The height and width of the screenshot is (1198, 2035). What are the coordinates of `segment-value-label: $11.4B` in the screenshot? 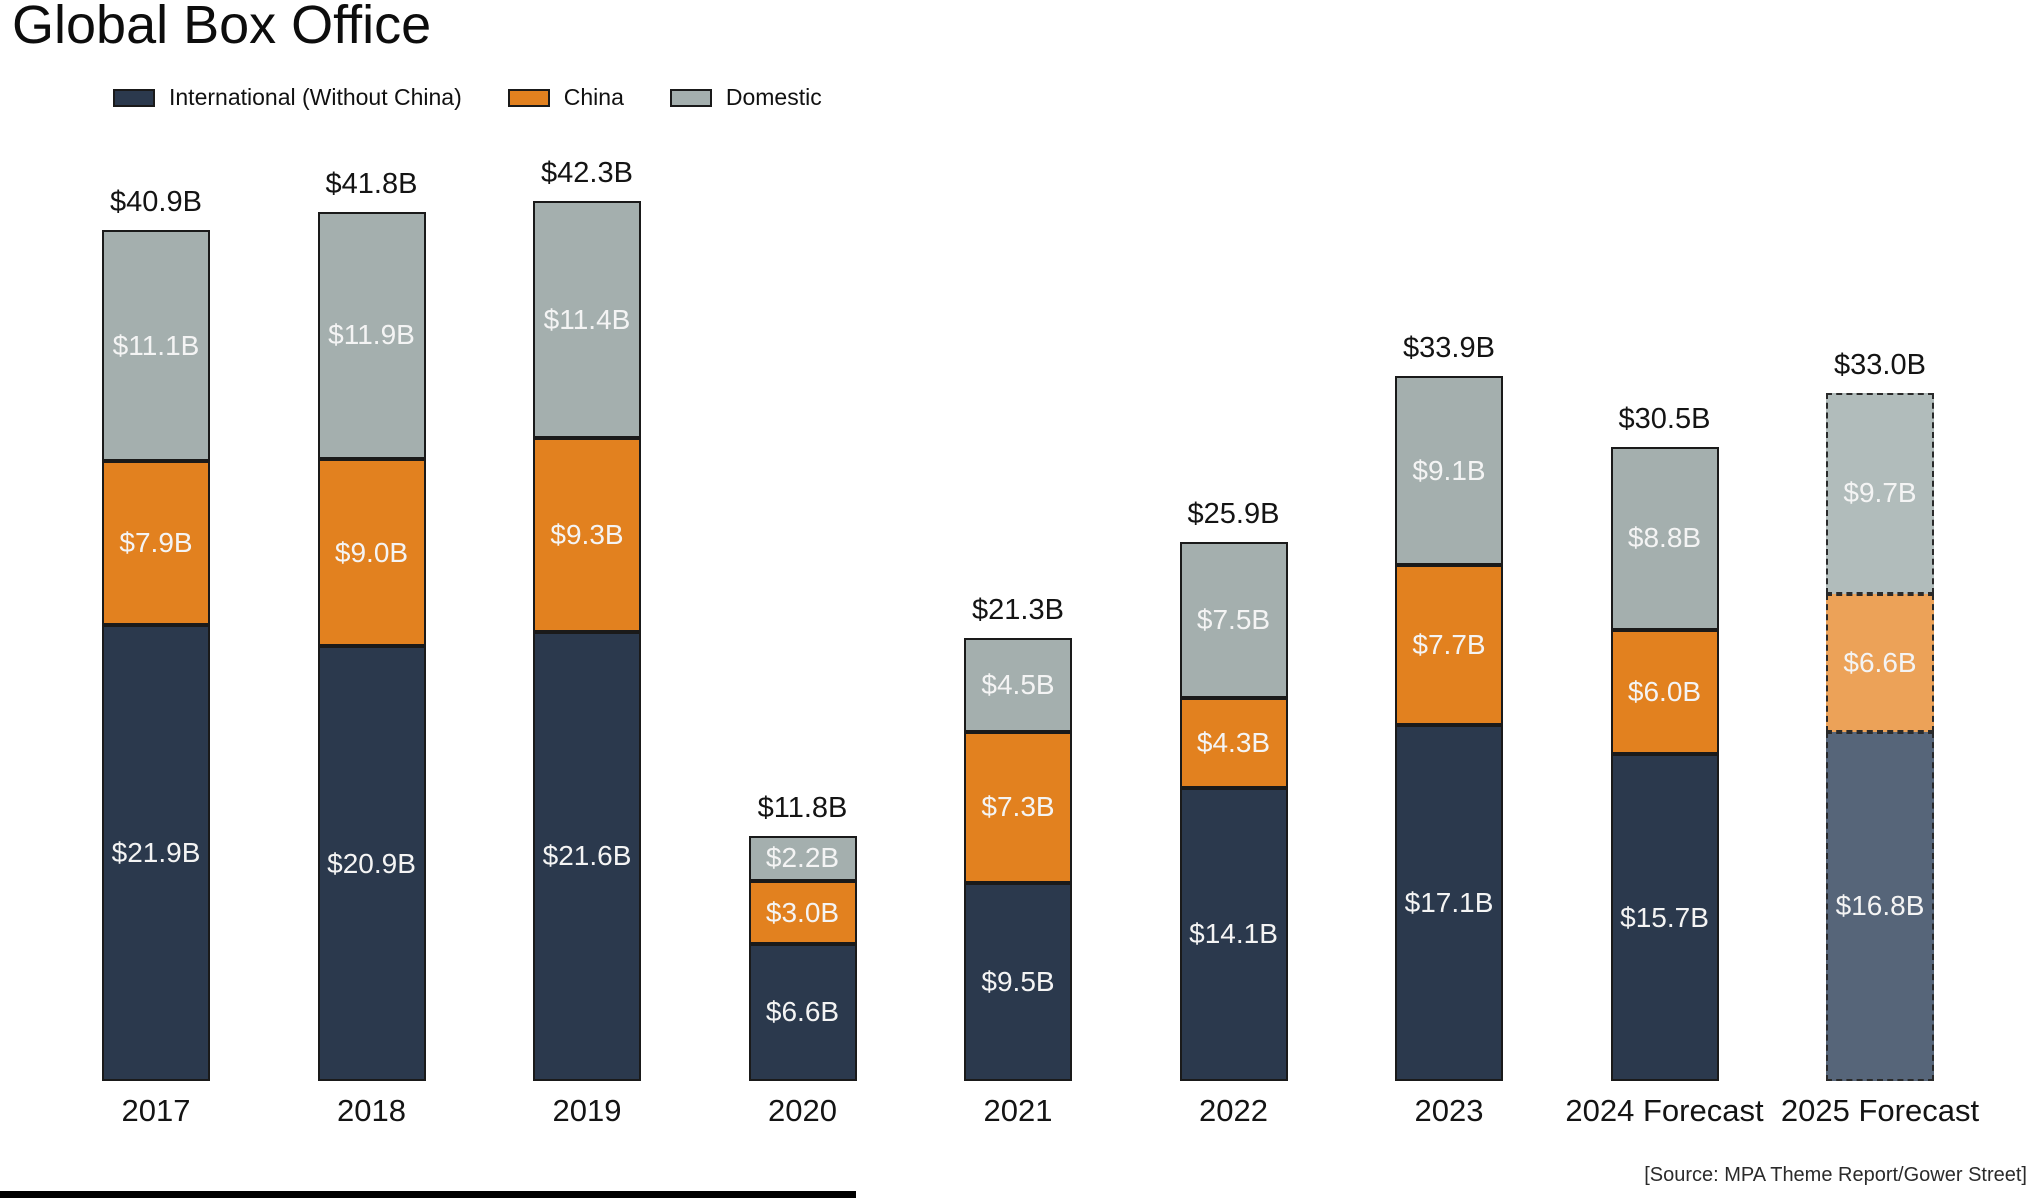 It's located at (587, 319).